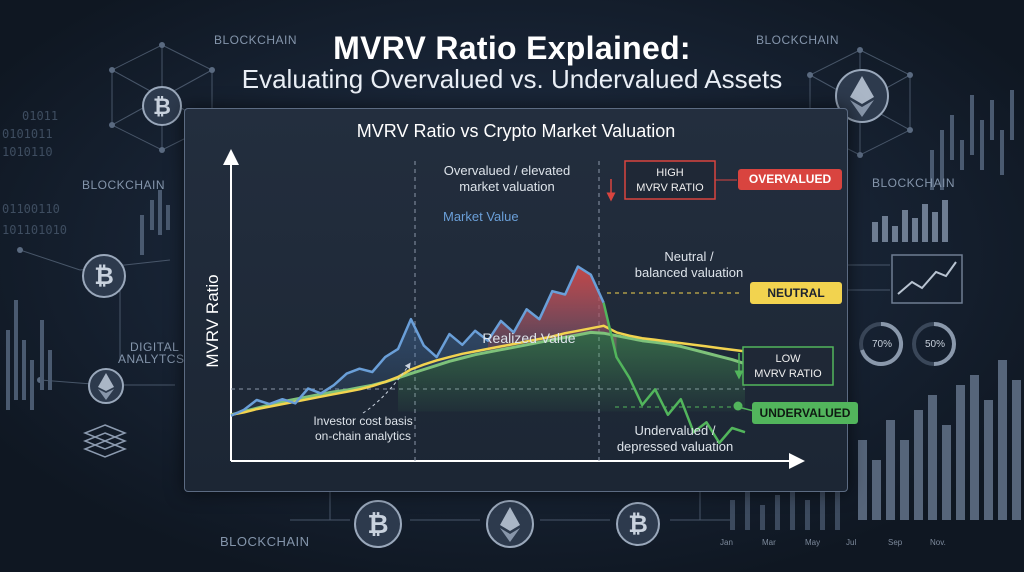 Image resolution: width=1024 pixels, height=572 pixels. I want to click on low-mvrv-line-2: MVRV RATIO, so click(788, 374).